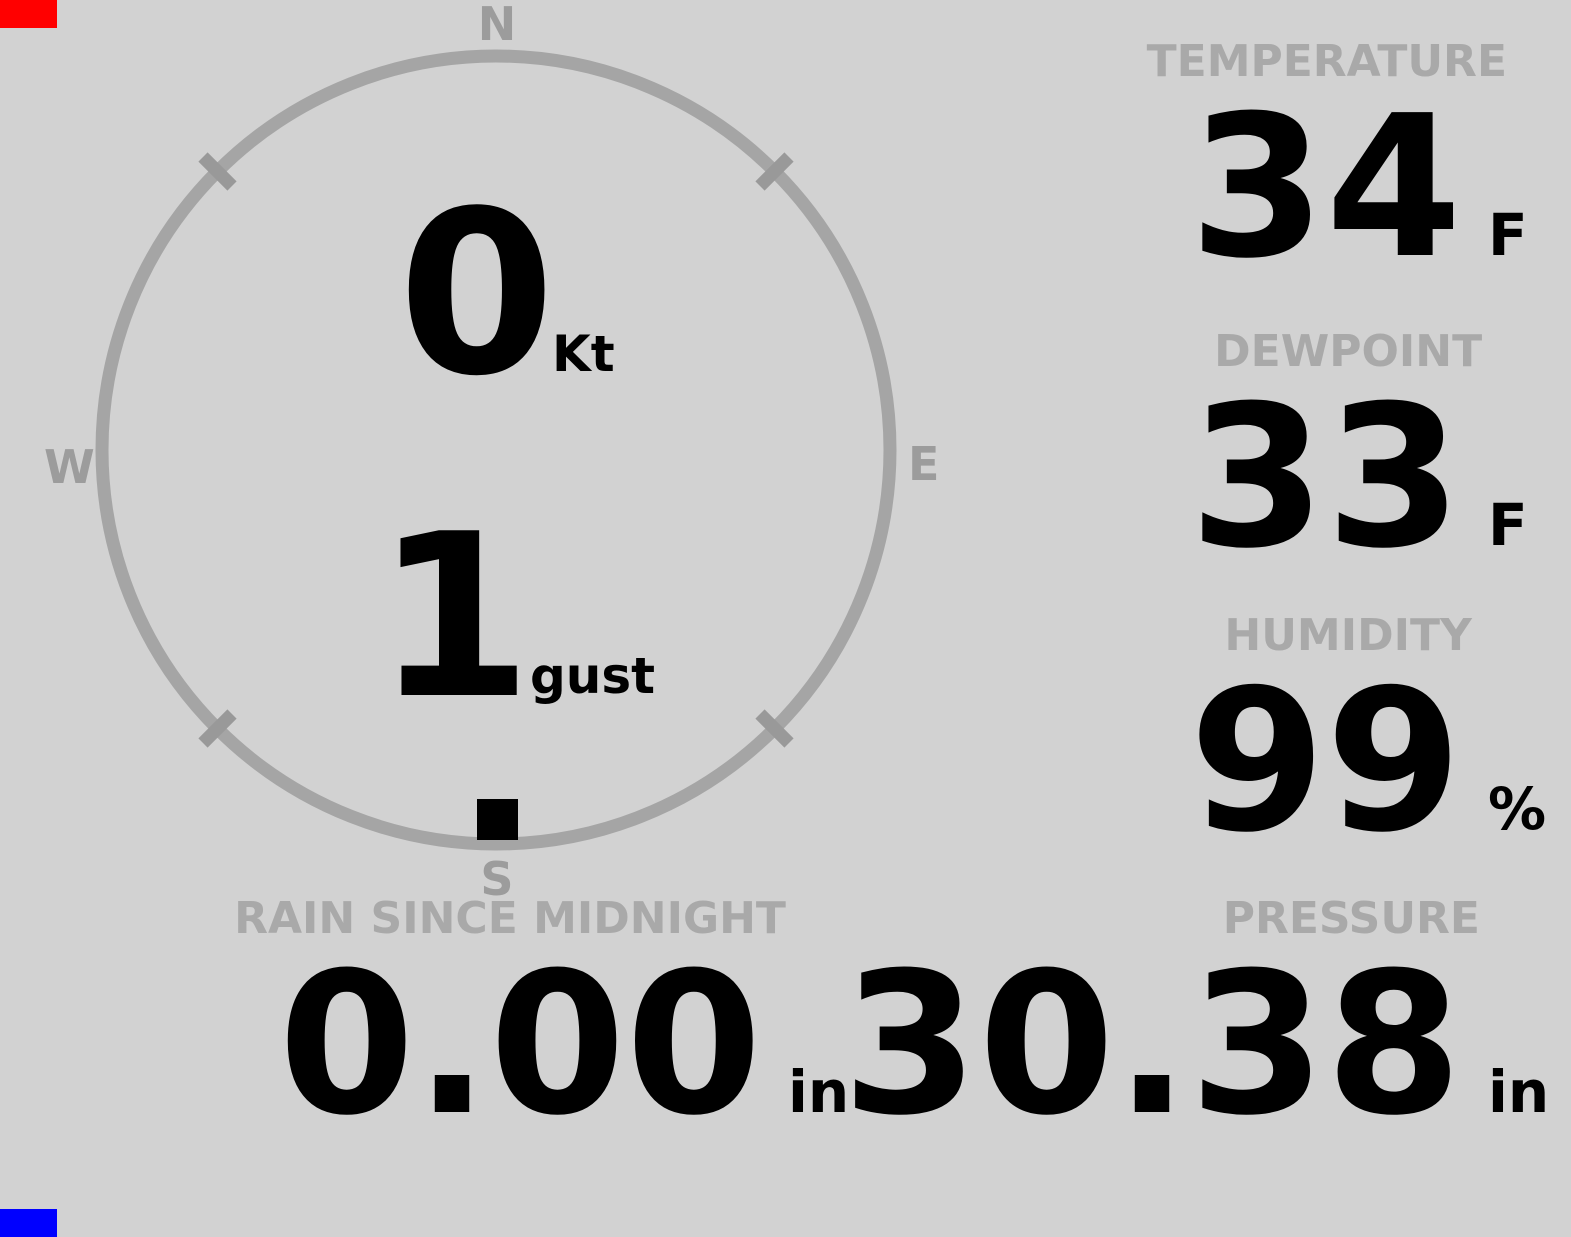 Image resolution: width=1571 pixels, height=1237 pixels. What do you see at coordinates (924, 464) in the screenshot?
I see `compass-east-label: E` at bounding box center [924, 464].